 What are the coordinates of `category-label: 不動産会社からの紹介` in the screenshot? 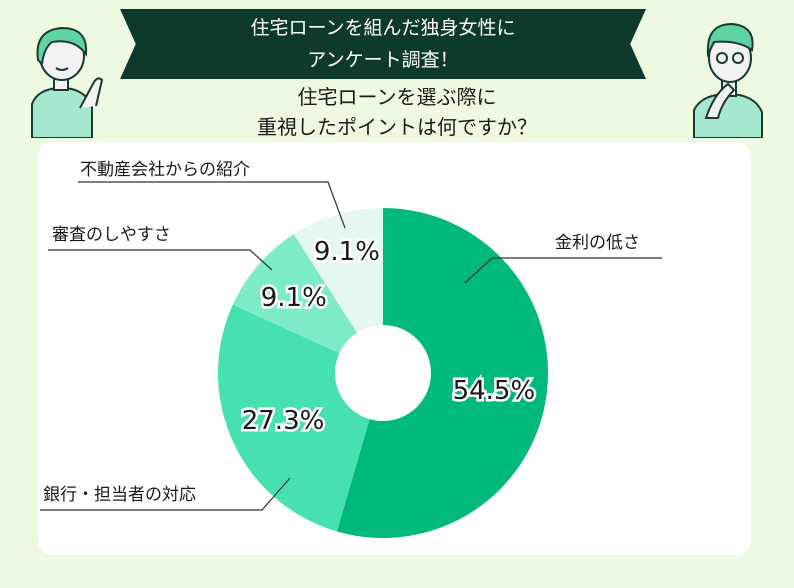 It's located at (165, 170).